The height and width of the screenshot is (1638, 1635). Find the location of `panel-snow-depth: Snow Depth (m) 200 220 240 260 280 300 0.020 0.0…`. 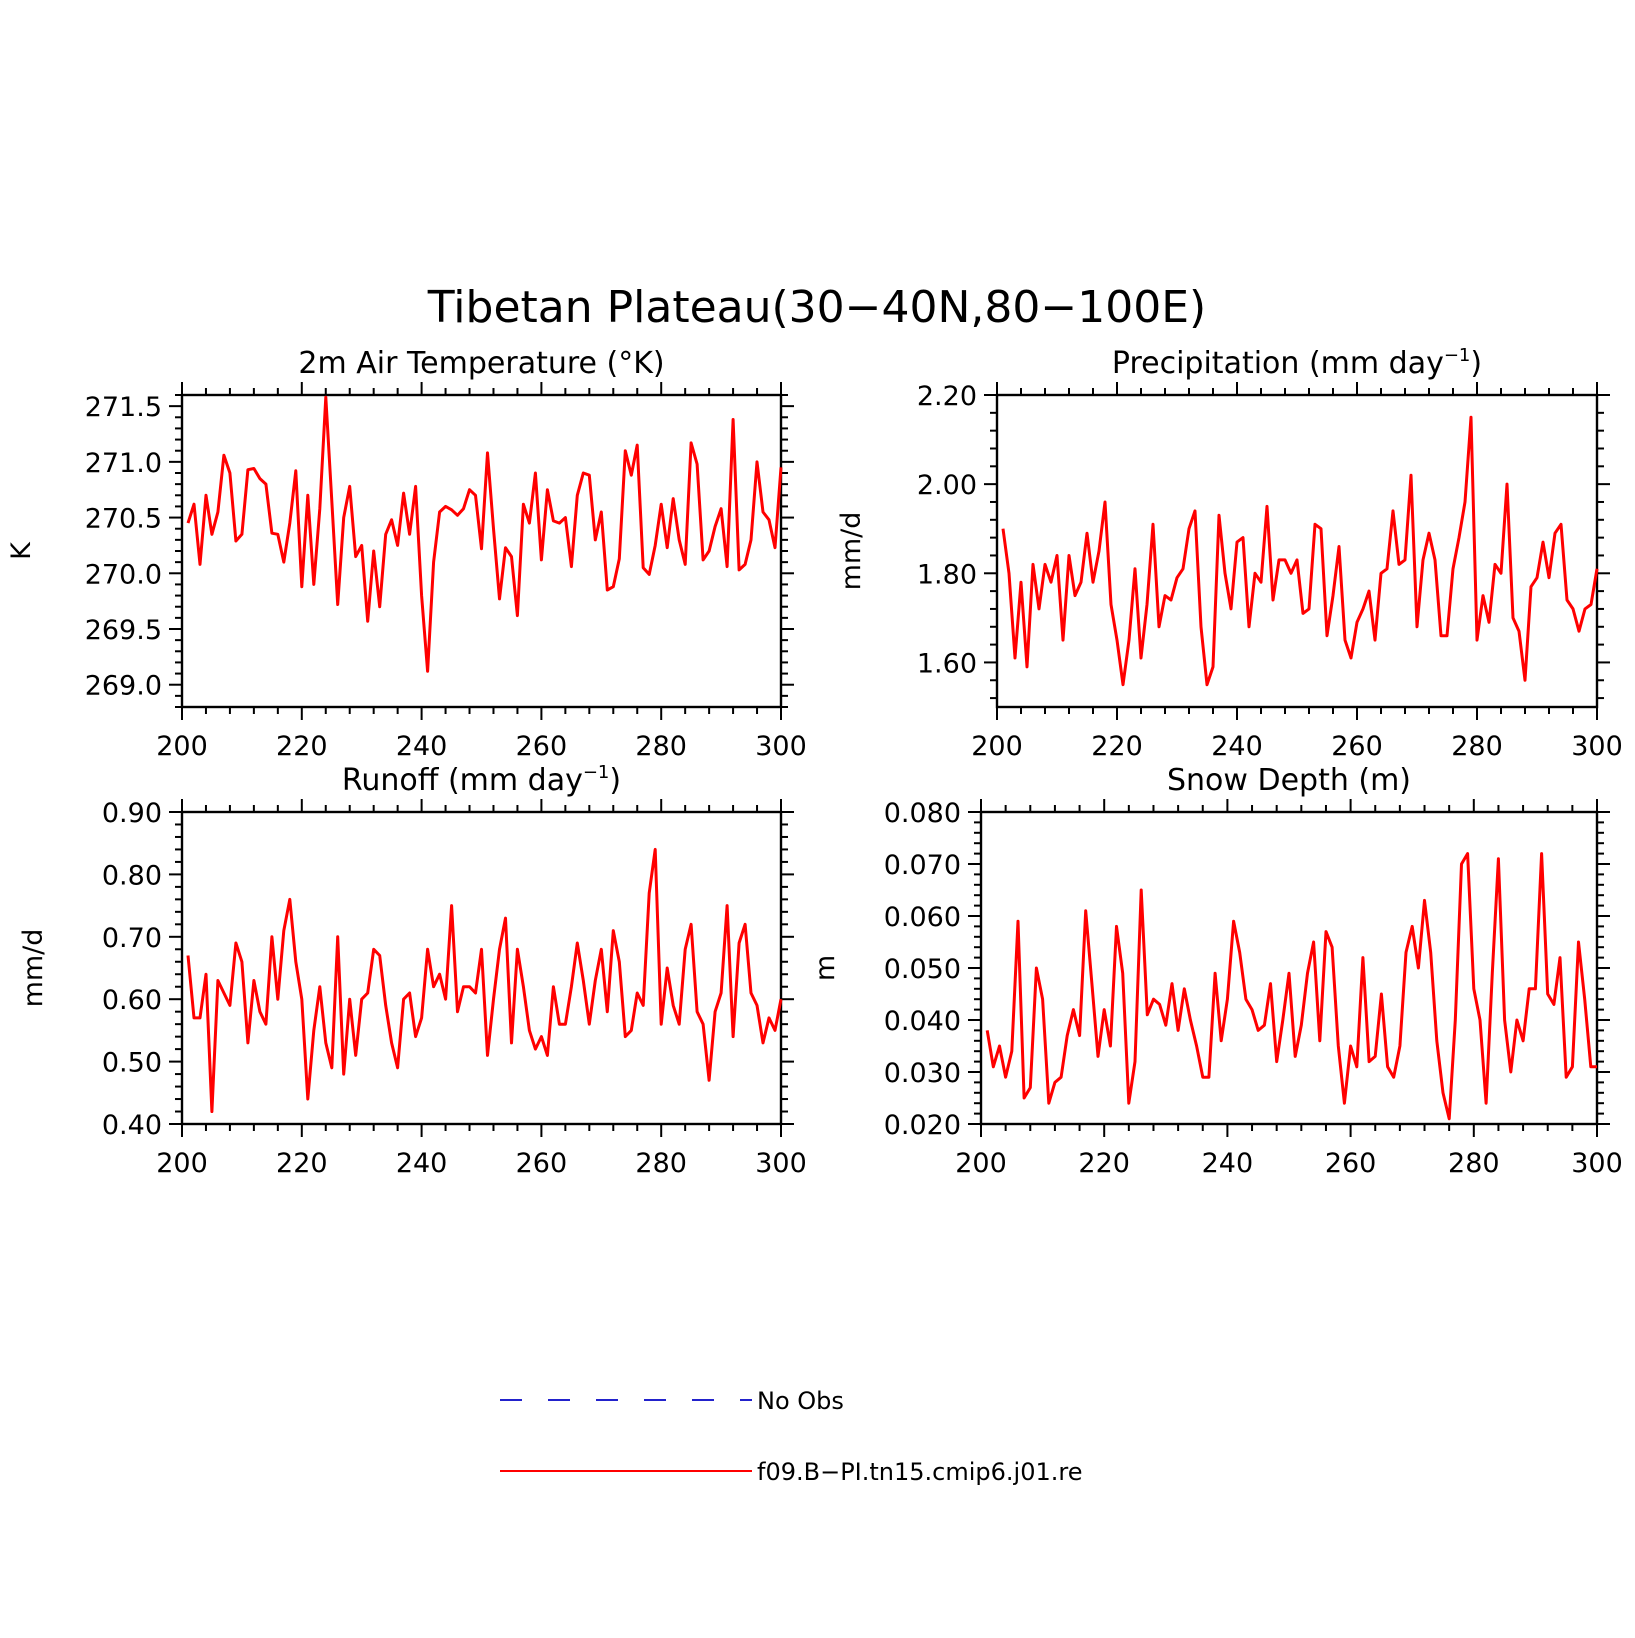

panel-snow-depth: Snow Depth (m) 200 220 240 260 280 300 0.020 0.0… is located at coordinates (1216, 971).